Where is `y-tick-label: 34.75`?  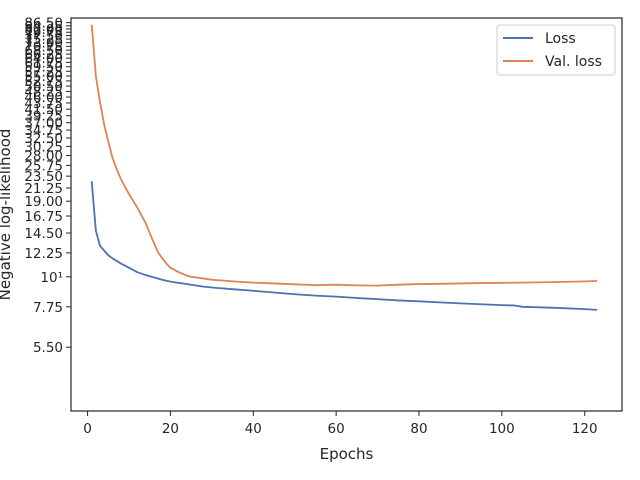 y-tick-label: 34.75 is located at coordinates (43, 131).